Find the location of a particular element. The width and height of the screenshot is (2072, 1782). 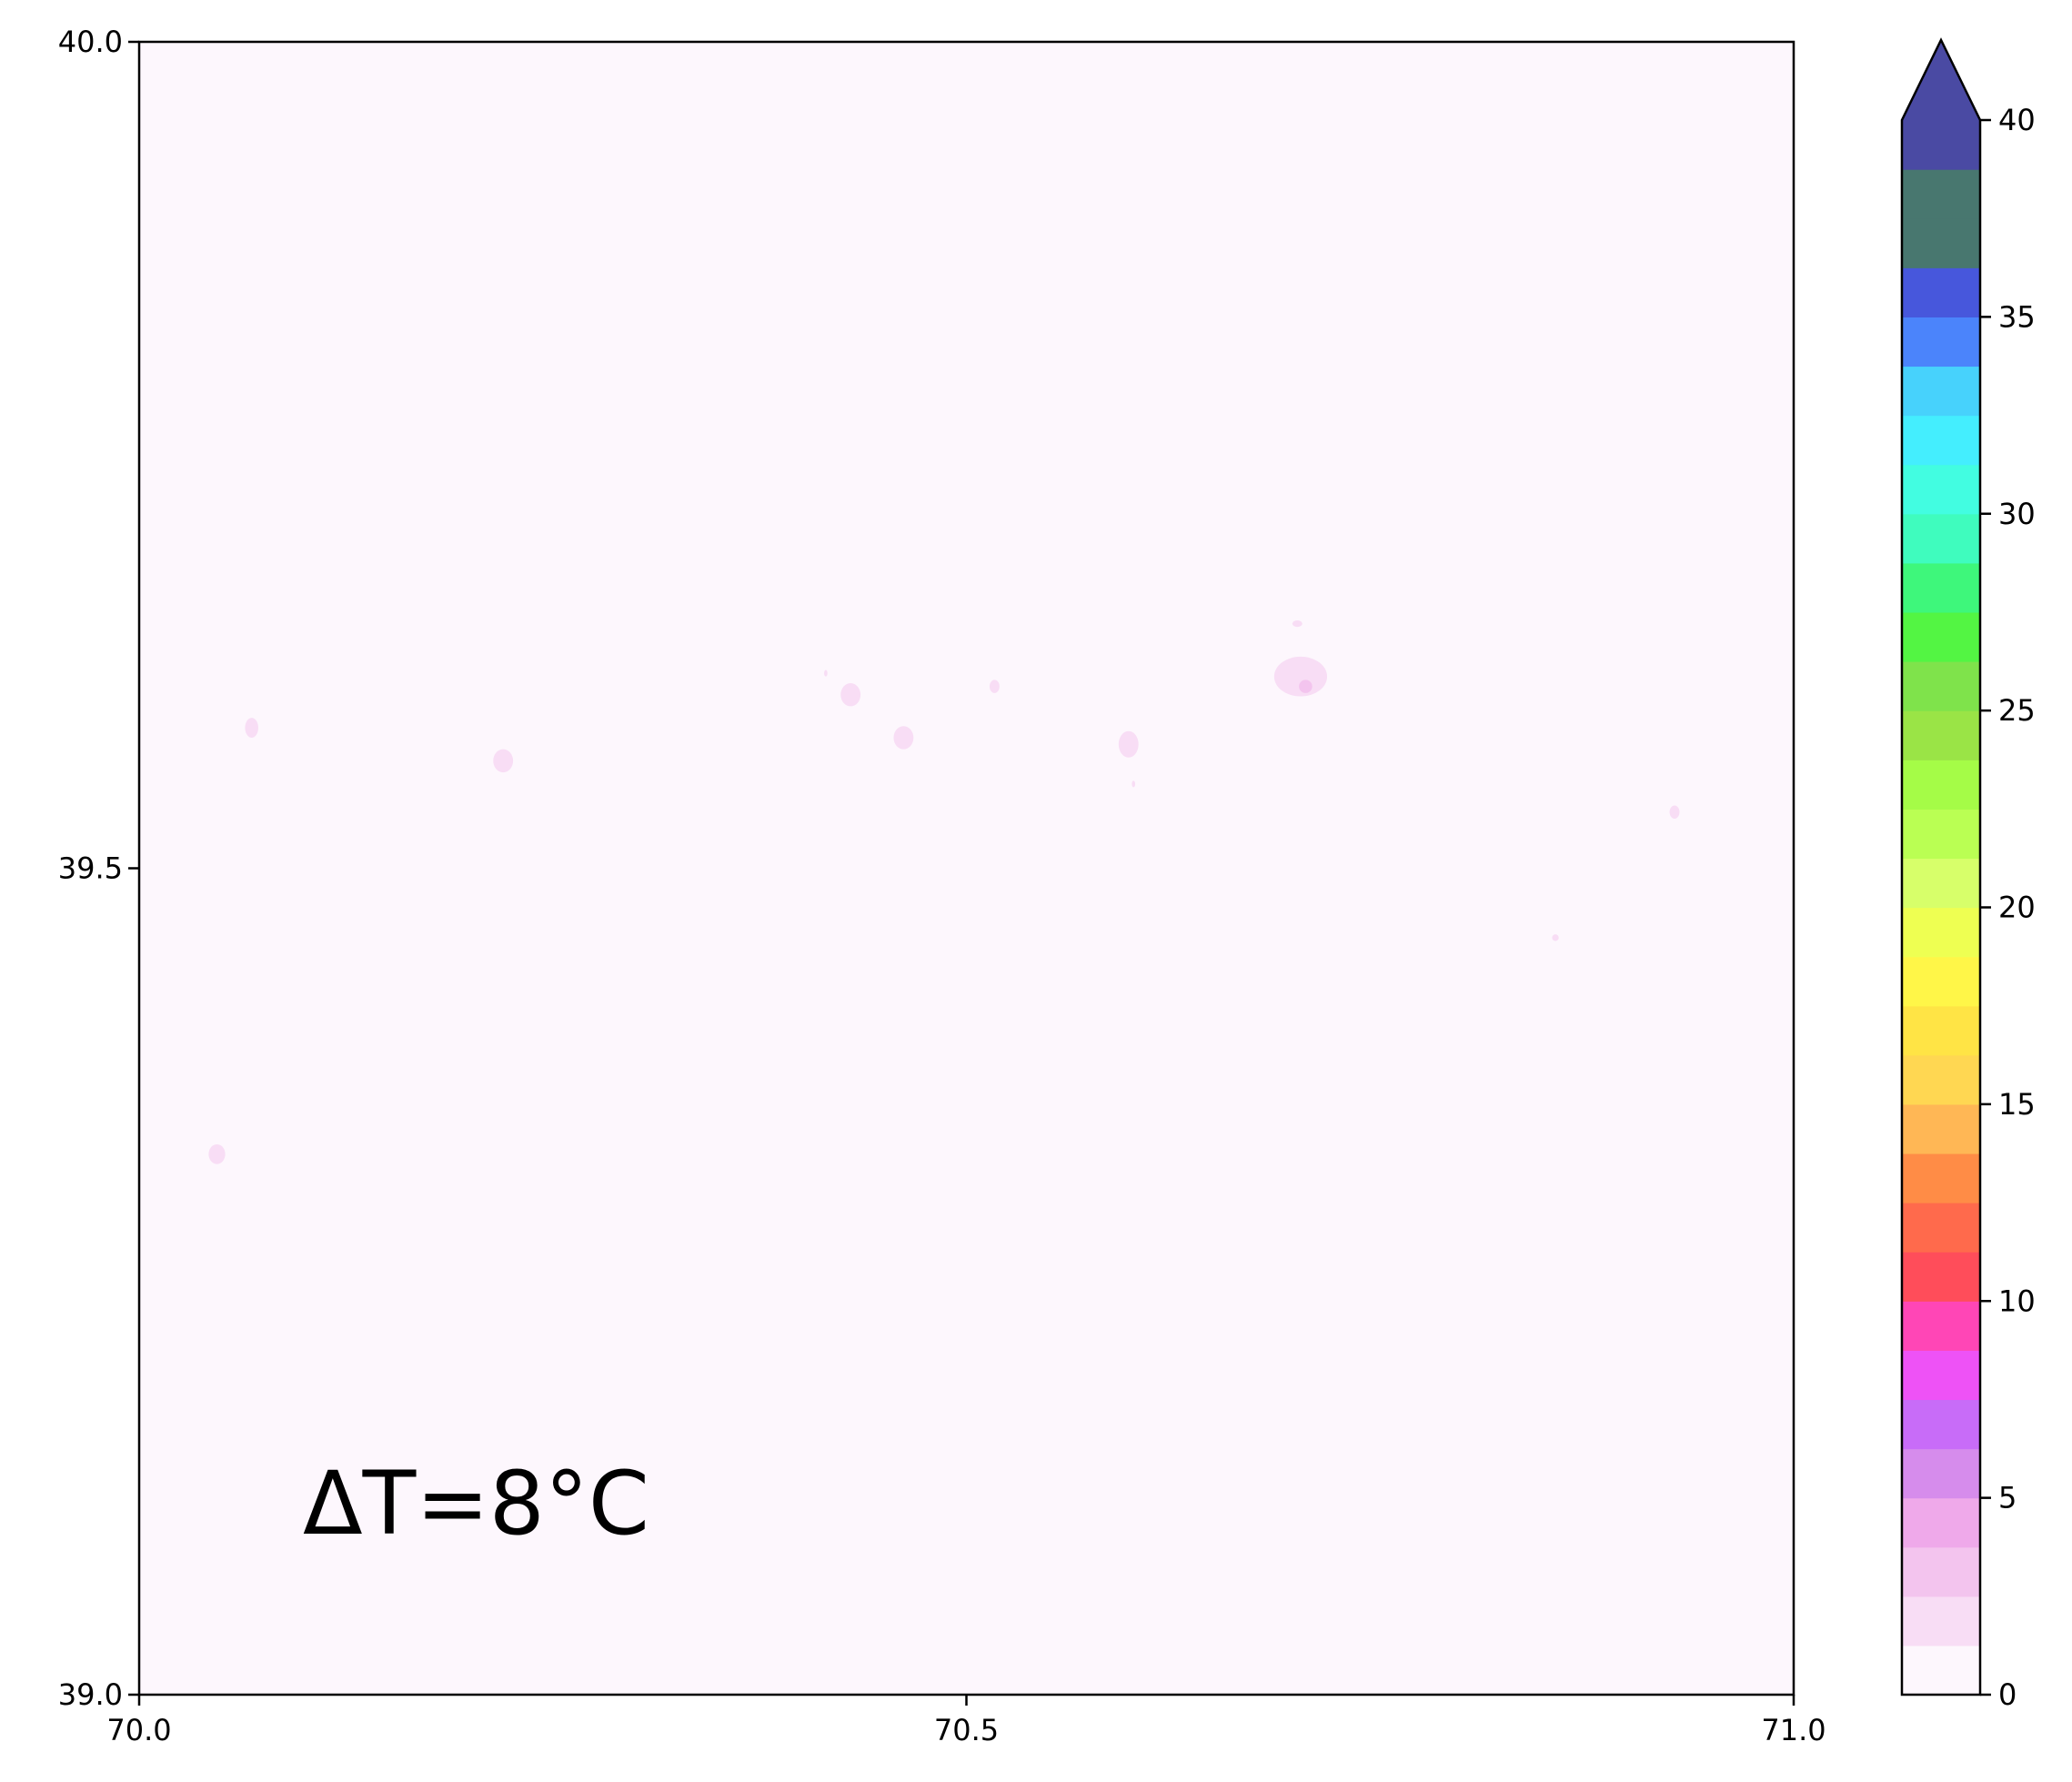

x-tick-label: 70.0 is located at coordinates (139, 1730).